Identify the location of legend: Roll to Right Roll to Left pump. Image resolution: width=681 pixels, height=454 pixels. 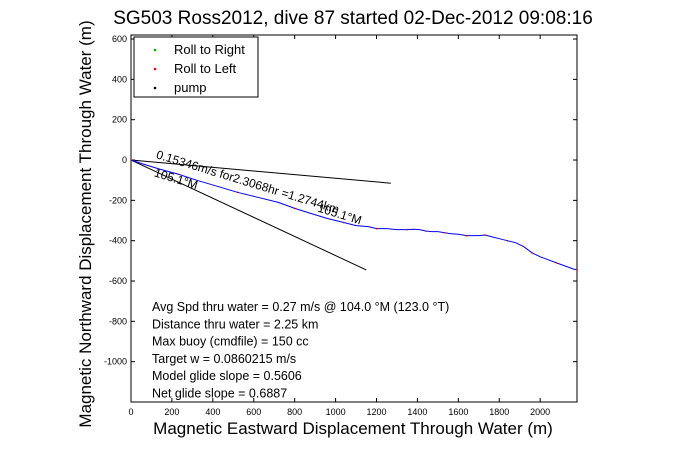
(196, 67).